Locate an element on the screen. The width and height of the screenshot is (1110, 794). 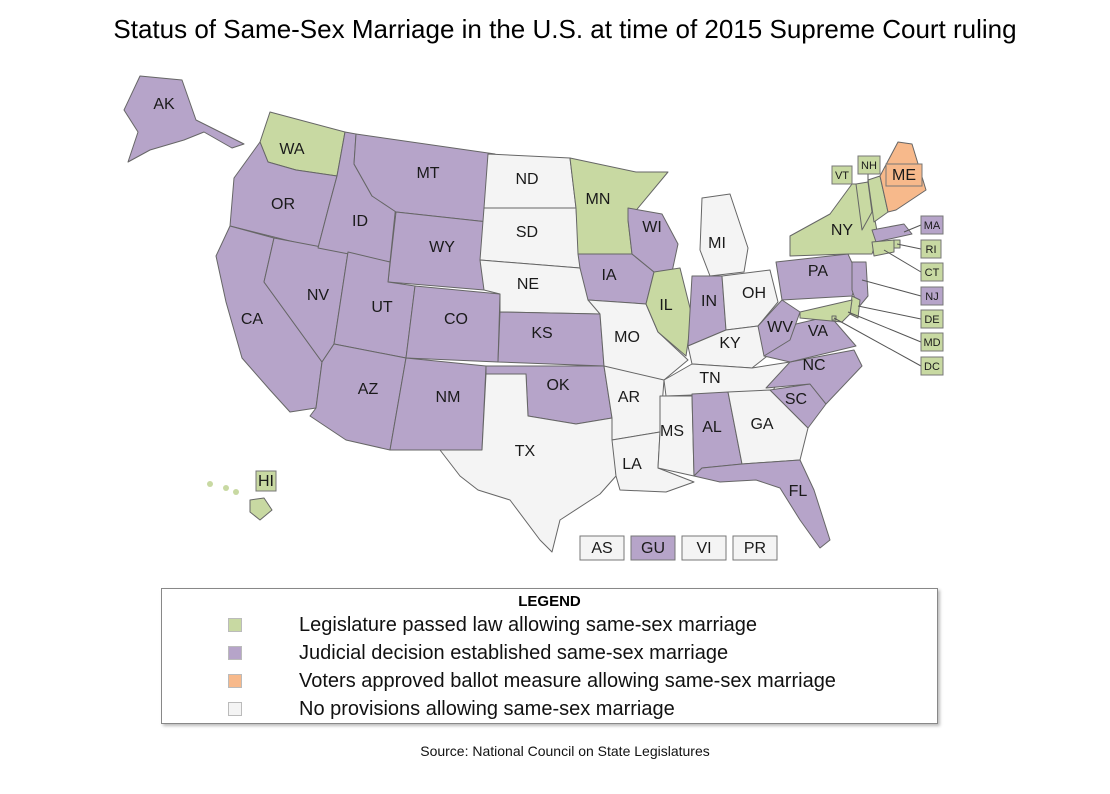
state-label-ut: UT is located at coordinates (382, 307).